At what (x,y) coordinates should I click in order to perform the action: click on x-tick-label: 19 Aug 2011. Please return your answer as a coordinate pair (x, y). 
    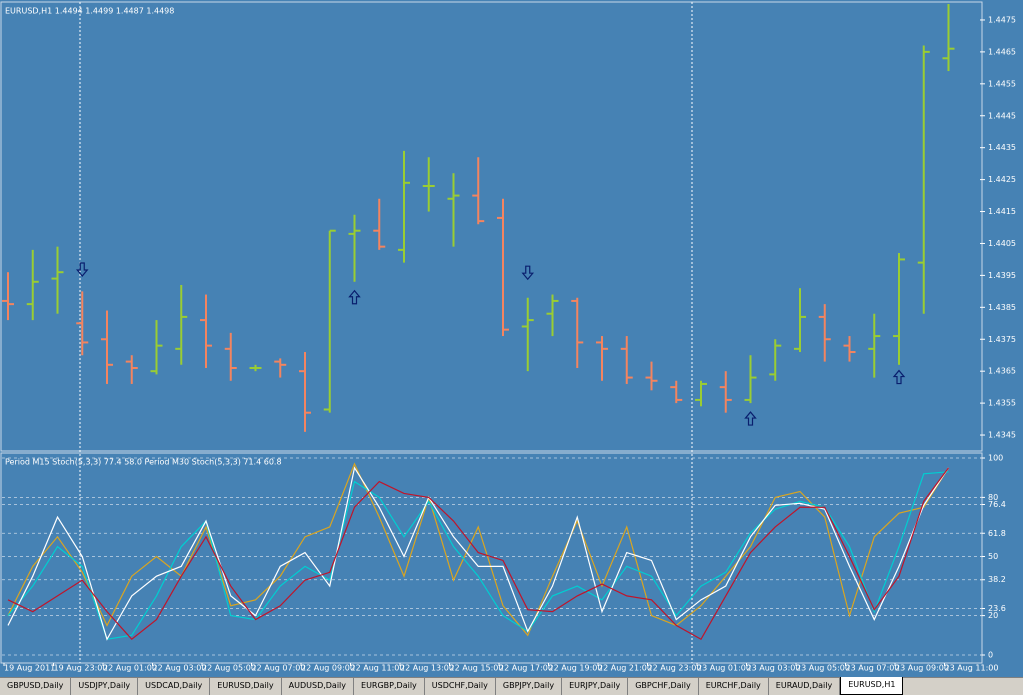
    Looking at the image, I should click on (29, 668).